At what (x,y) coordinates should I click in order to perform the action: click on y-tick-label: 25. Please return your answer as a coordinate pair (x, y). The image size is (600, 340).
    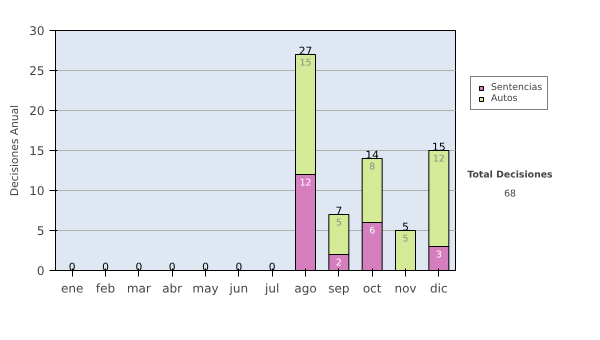
    Looking at the image, I should click on (37, 71).